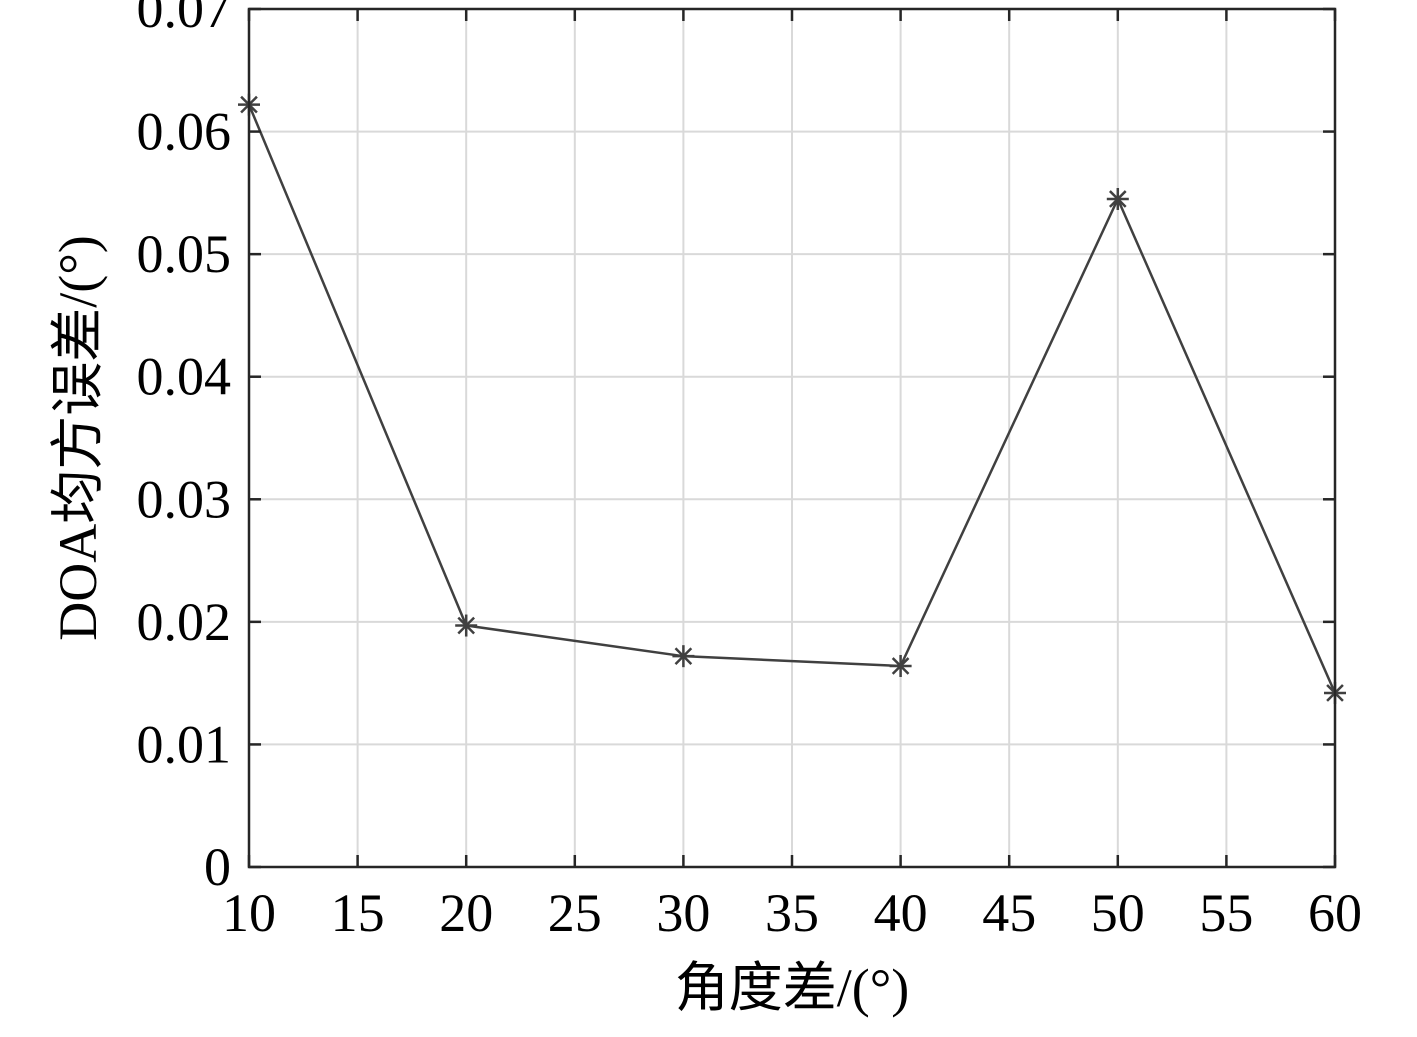 Image resolution: width=1417 pixels, height=1037 pixels. I want to click on x-tick-label: 10, so click(249, 913).